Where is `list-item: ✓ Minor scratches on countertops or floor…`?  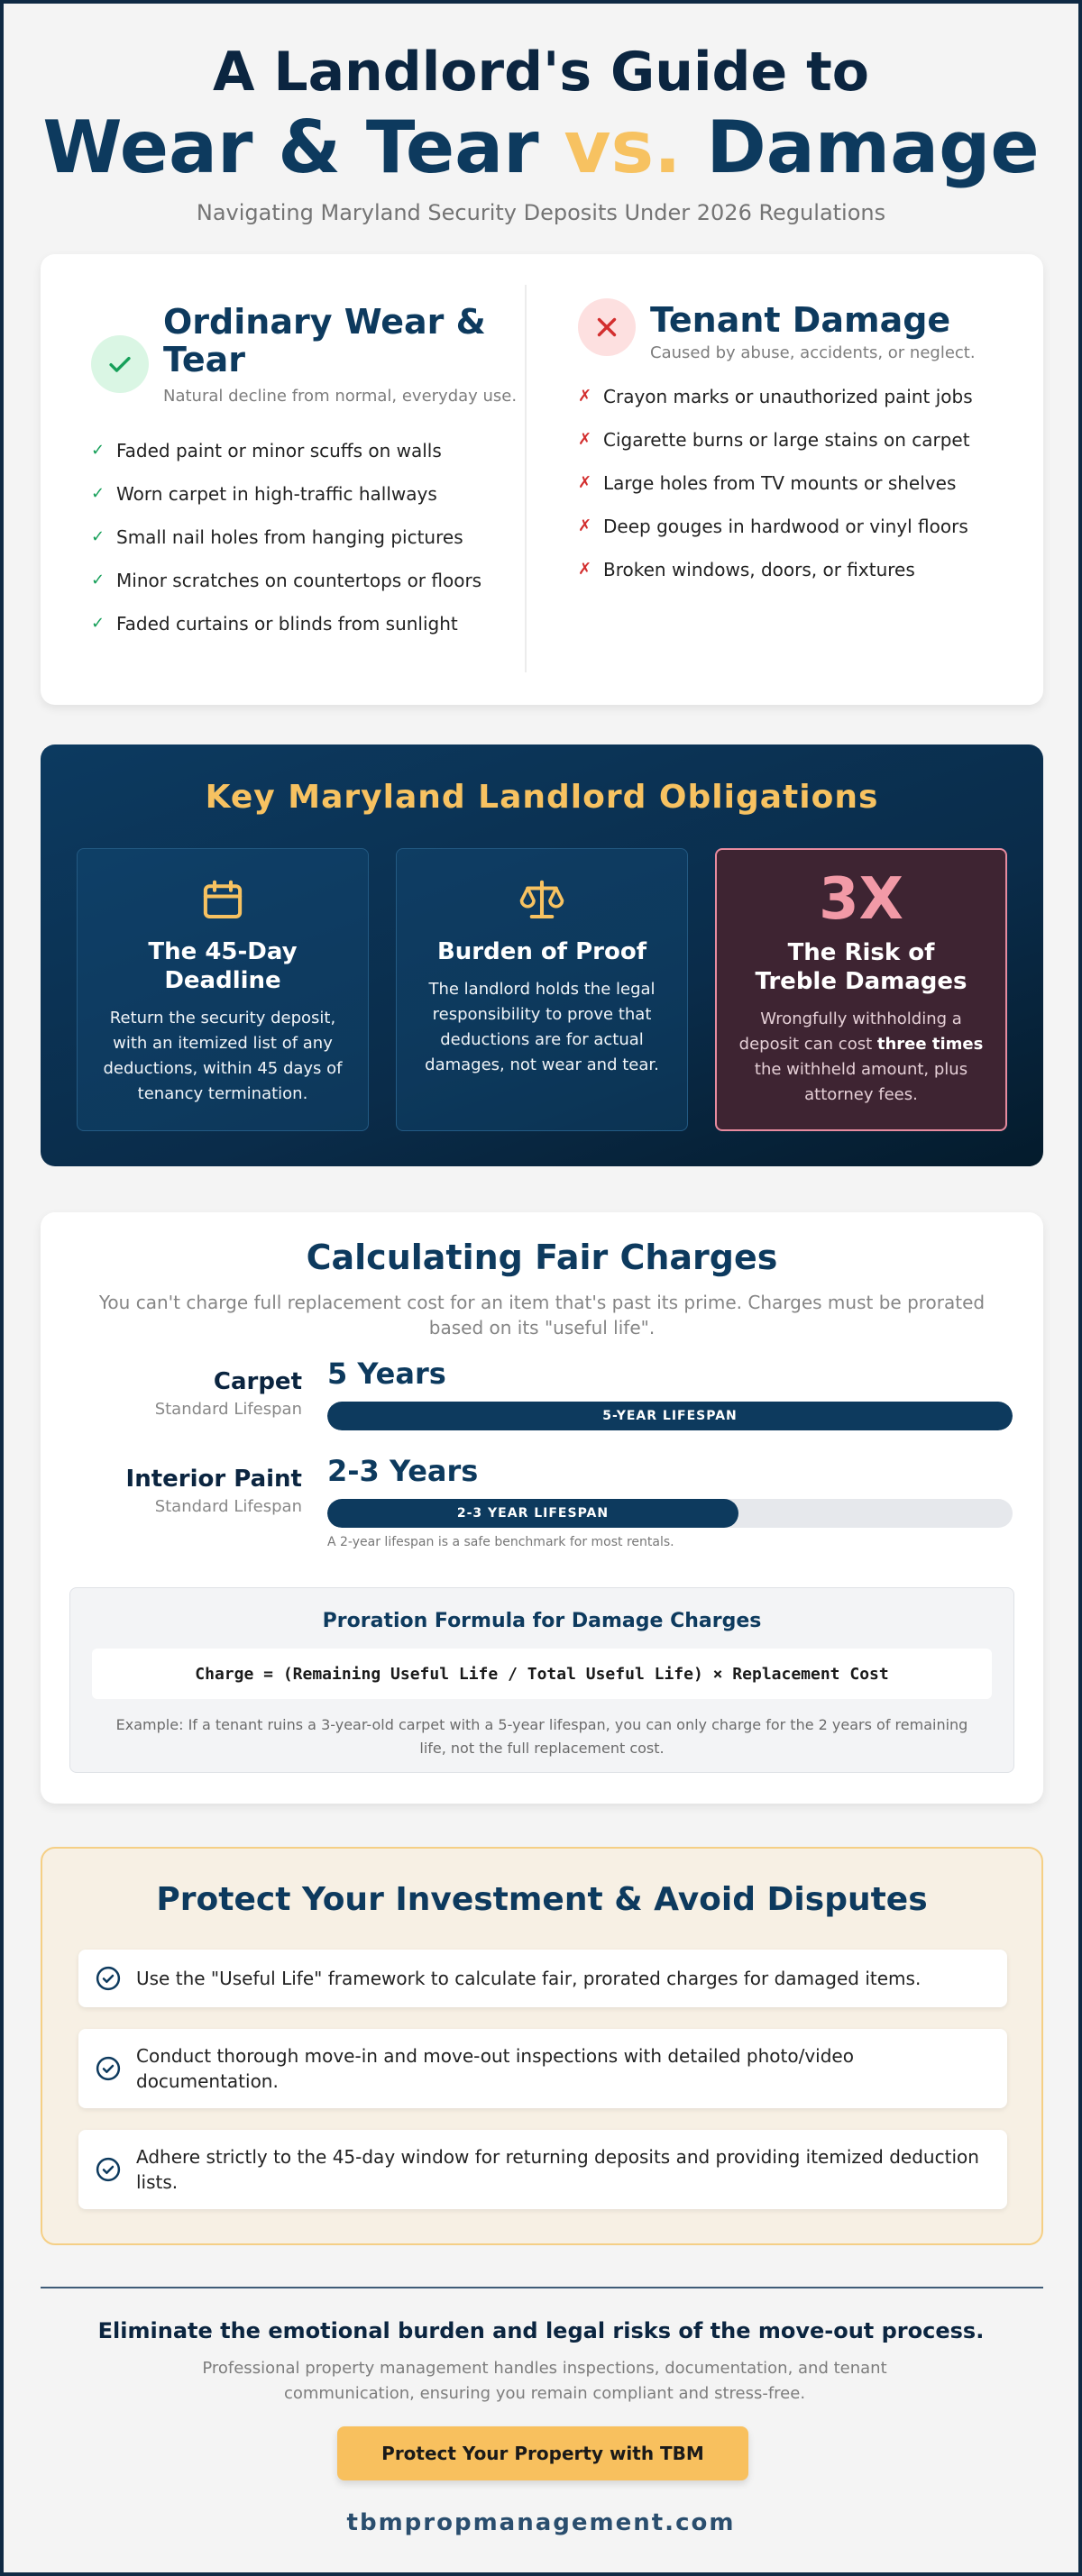
list-item: ✓ Minor scratches on countertops or floor… is located at coordinates (307, 580).